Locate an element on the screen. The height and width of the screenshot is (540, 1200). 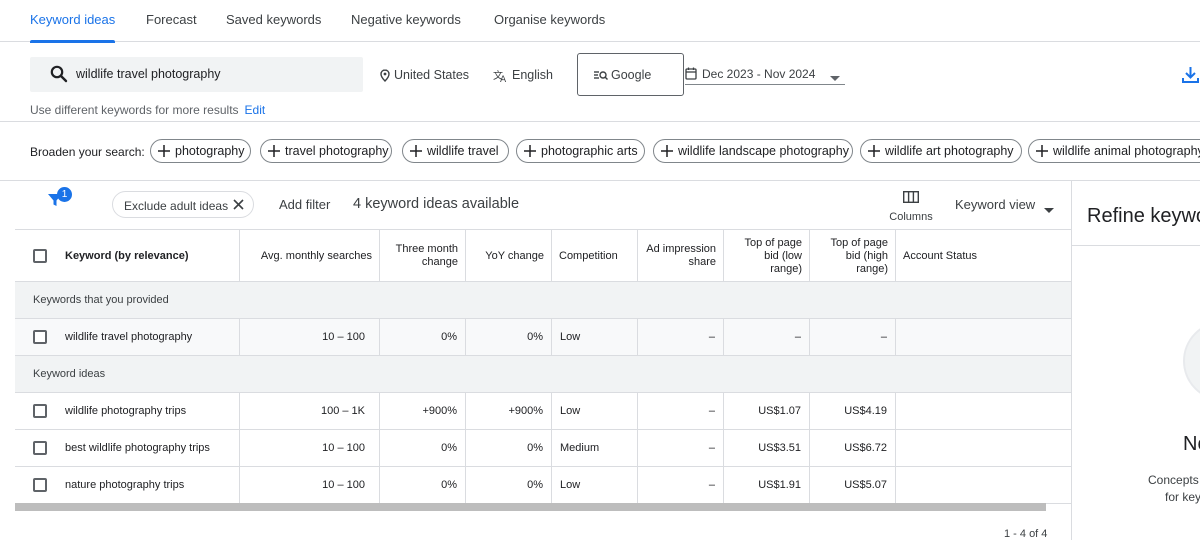
tab-forecast: Forecast is located at coordinates (171, 19).